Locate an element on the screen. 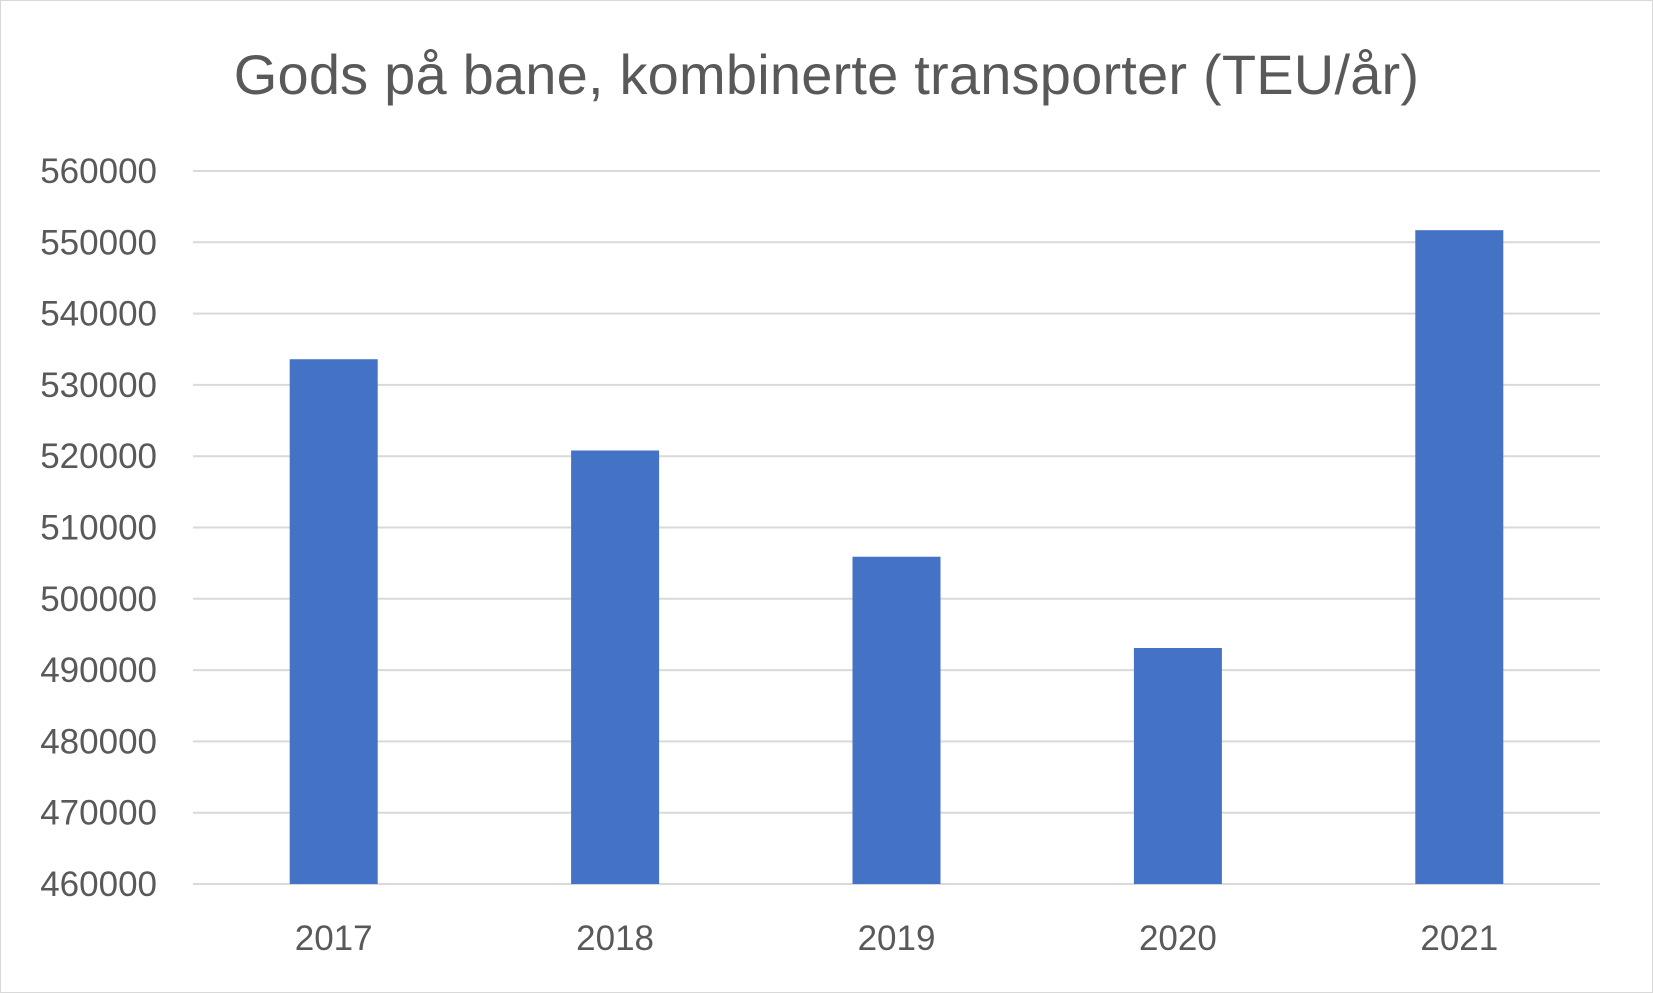 The width and height of the screenshot is (1653, 993). x-tick-label: 2020 is located at coordinates (1178, 938).